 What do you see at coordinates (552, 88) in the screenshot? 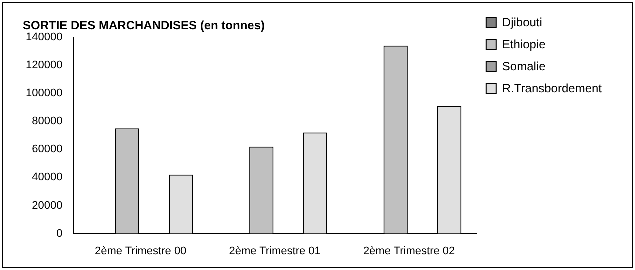
I see `legend-label: R.Transbordement` at bounding box center [552, 88].